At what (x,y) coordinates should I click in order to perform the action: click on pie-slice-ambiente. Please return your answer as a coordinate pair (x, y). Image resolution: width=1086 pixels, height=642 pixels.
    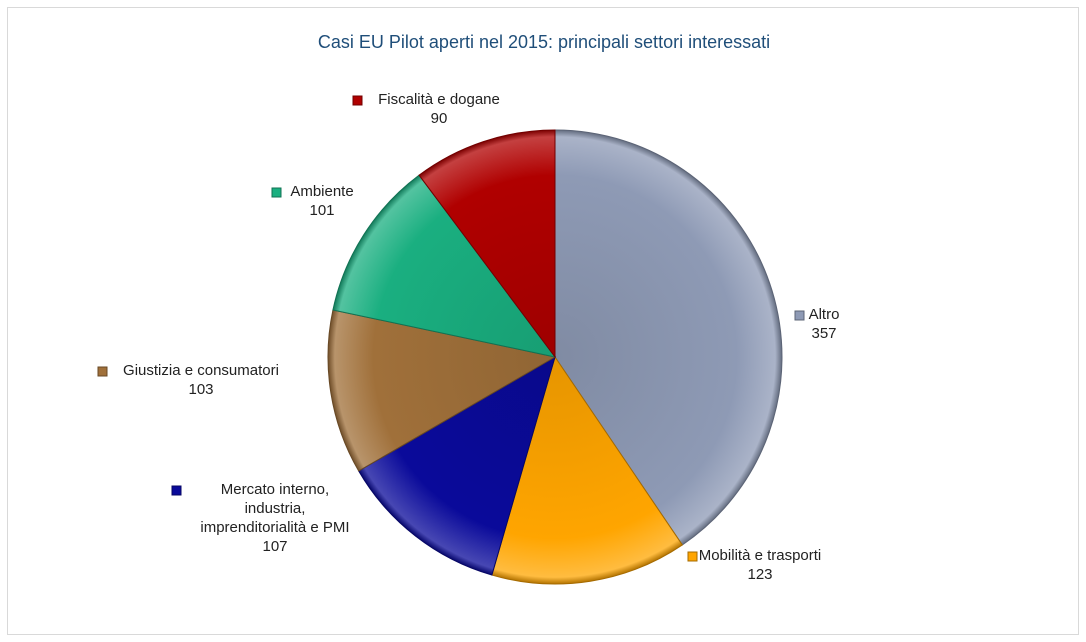
    Looking at the image, I should click on (444, 266).